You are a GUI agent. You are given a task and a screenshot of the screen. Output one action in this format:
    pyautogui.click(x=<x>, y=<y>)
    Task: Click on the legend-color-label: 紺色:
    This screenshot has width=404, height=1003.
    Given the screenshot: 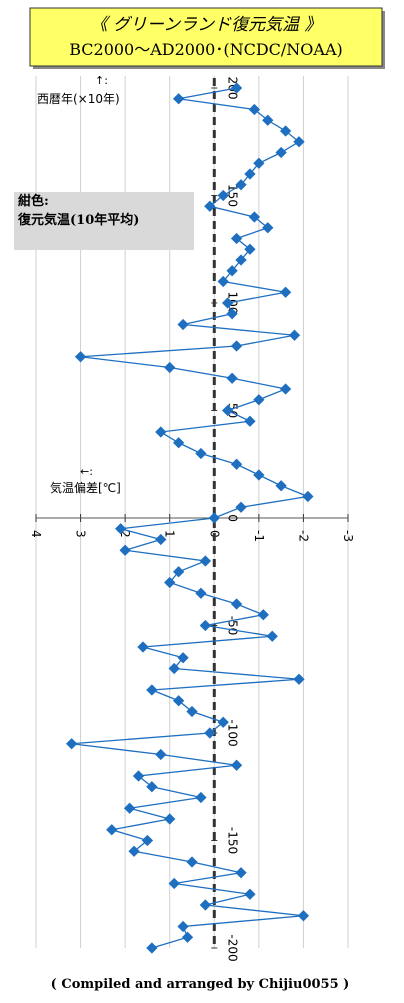 What is the action you would take?
    pyautogui.click(x=33, y=201)
    